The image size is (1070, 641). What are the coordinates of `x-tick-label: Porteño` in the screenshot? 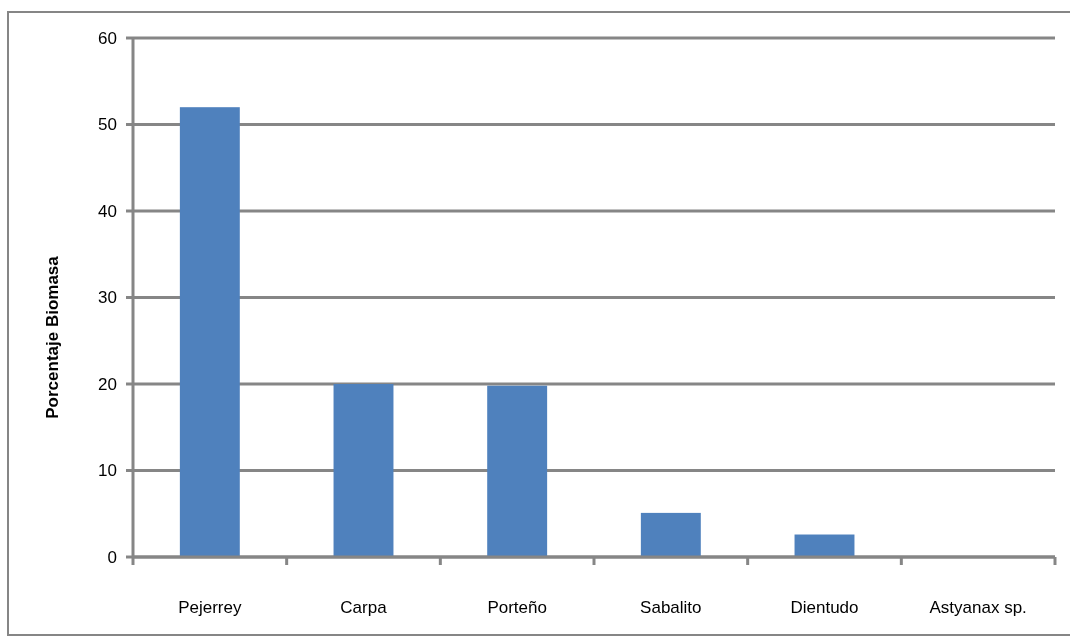 It's located at (517, 607).